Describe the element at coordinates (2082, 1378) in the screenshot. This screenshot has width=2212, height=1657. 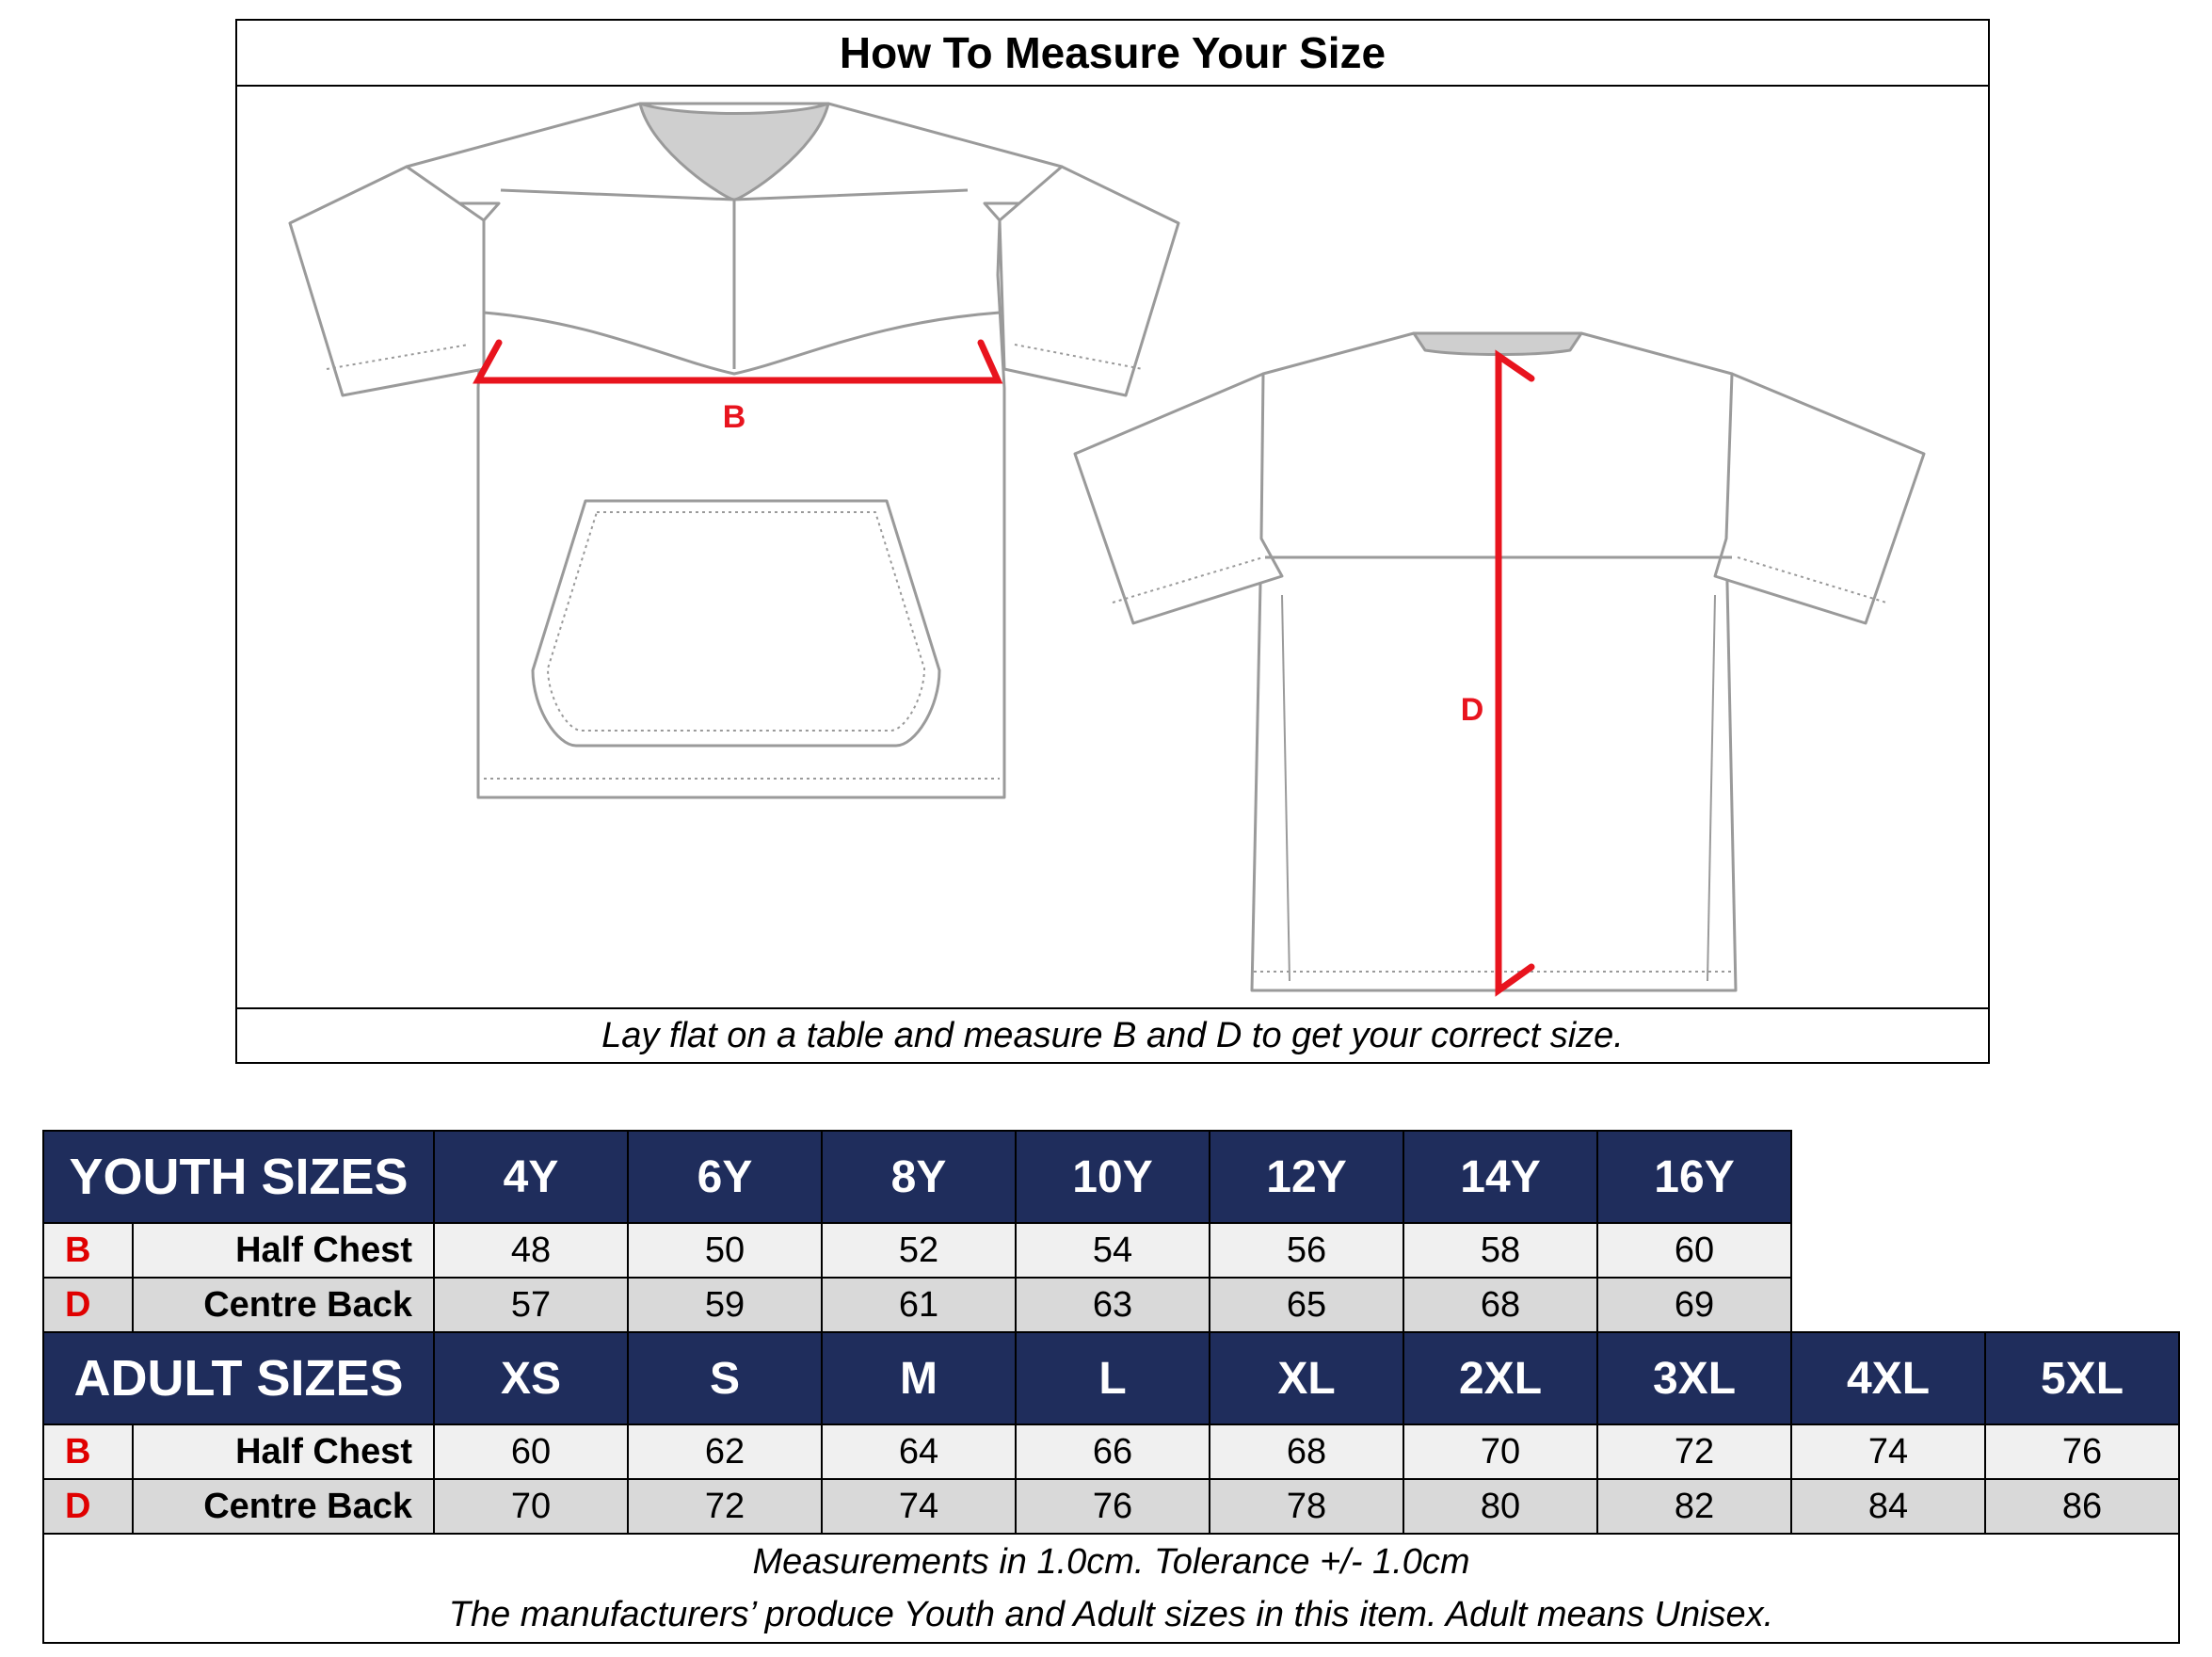
I see `adult-size-col: 5XL` at that location.